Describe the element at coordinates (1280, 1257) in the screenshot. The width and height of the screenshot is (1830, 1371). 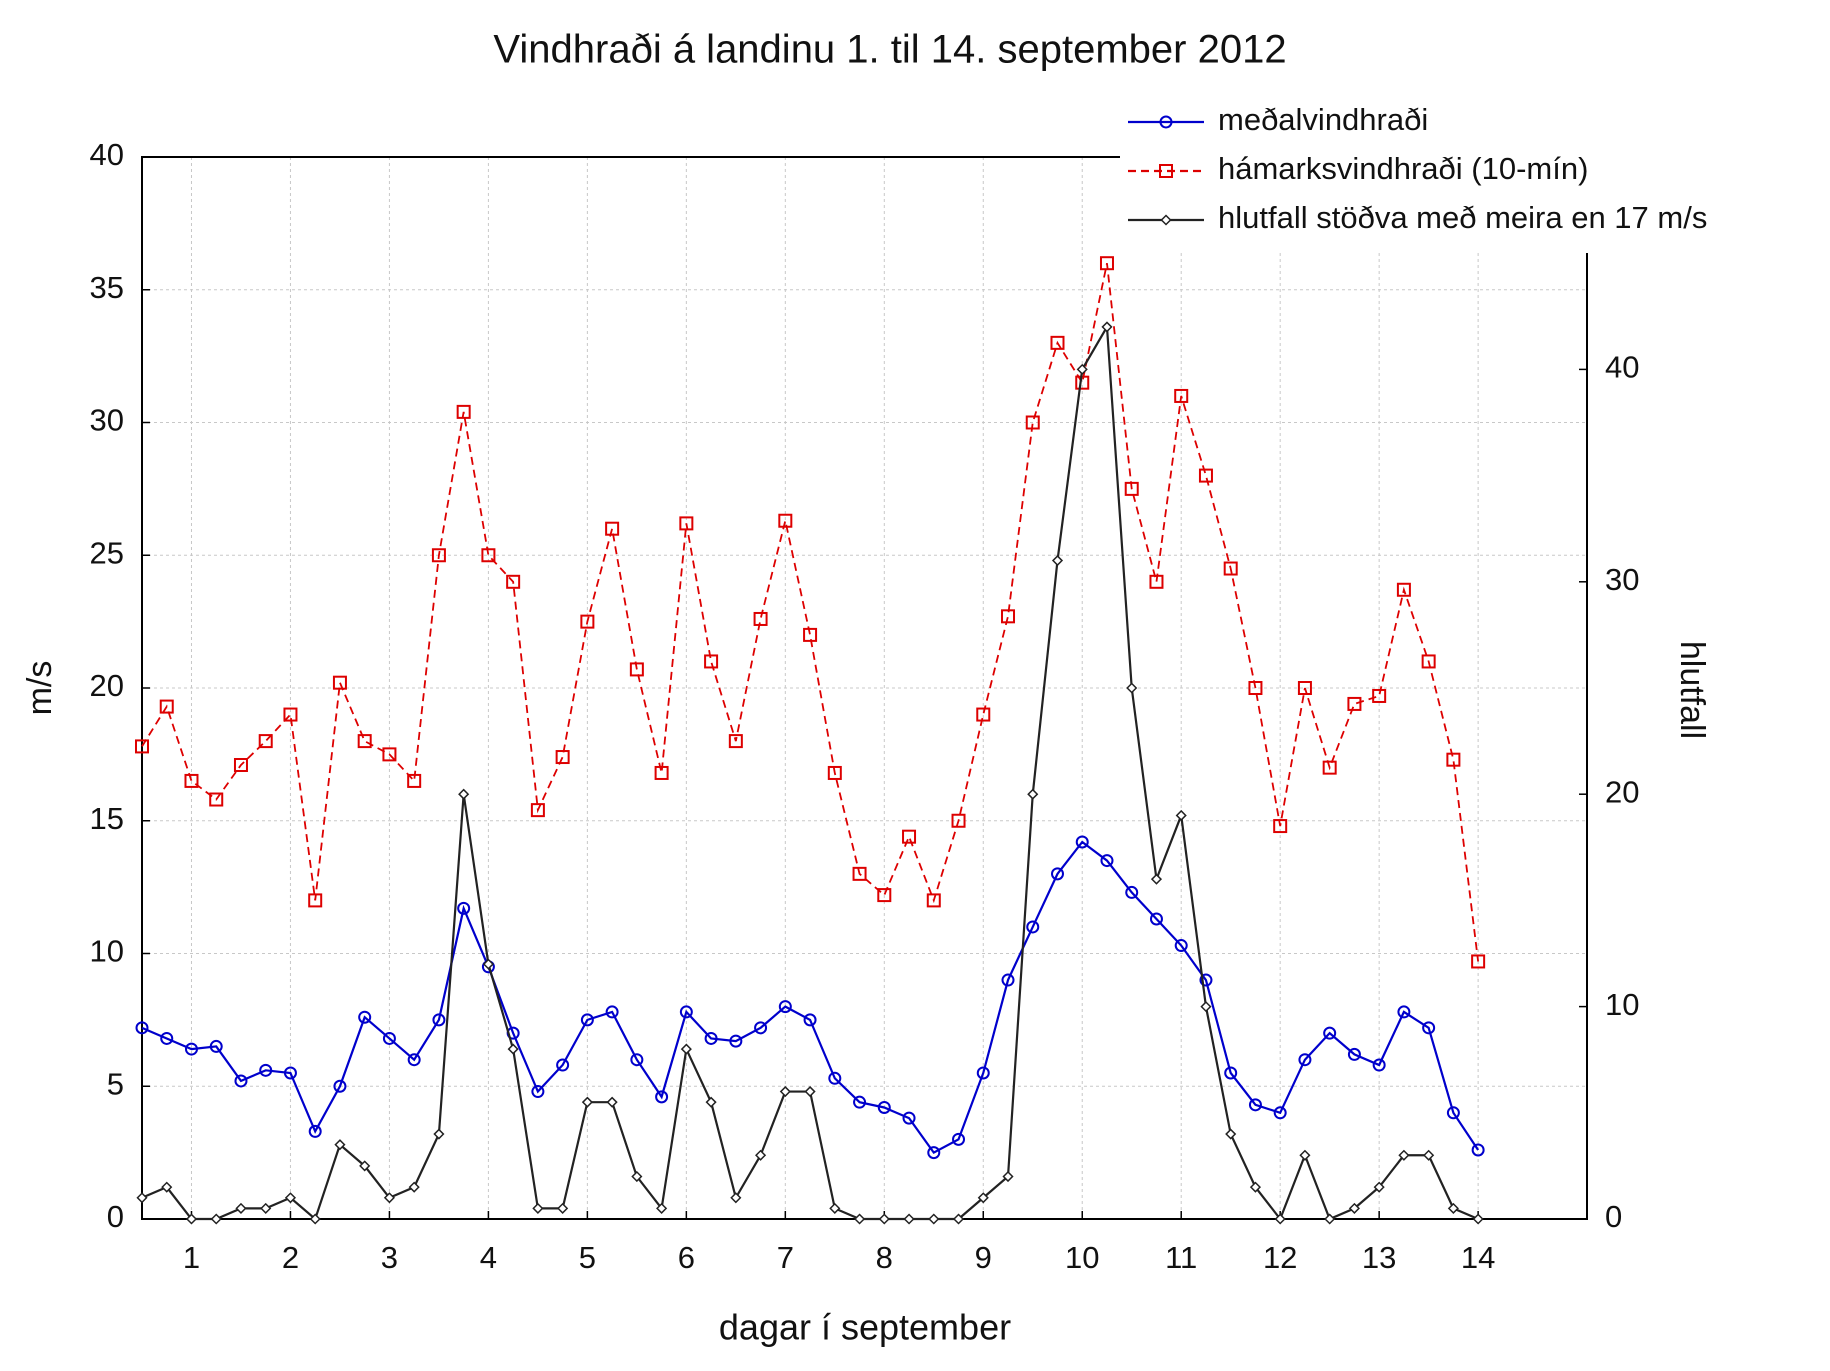
I see `x-tick-label: 12` at that location.